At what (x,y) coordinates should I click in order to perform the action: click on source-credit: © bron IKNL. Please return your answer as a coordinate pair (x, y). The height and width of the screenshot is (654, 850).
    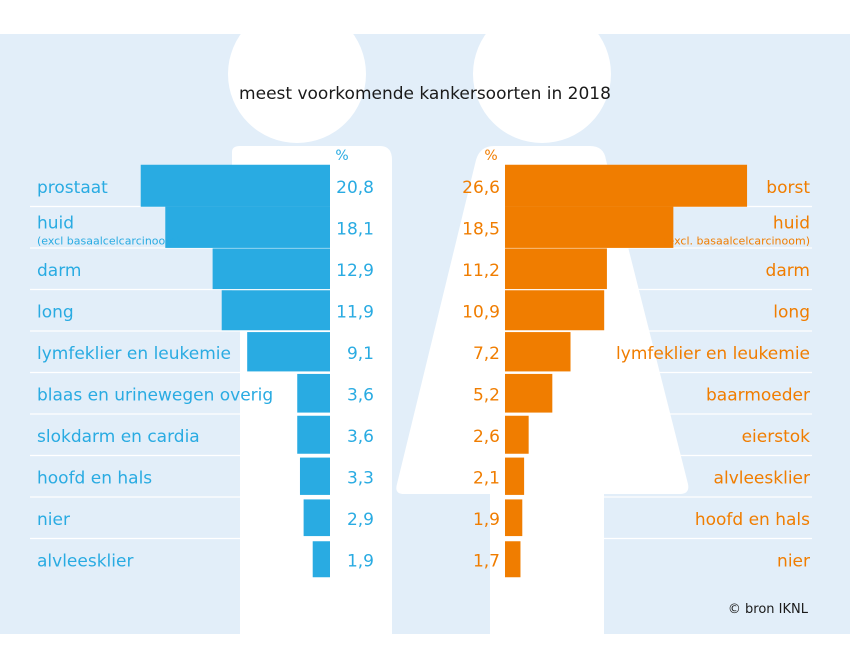
    Looking at the image, I should click on (767, 609).